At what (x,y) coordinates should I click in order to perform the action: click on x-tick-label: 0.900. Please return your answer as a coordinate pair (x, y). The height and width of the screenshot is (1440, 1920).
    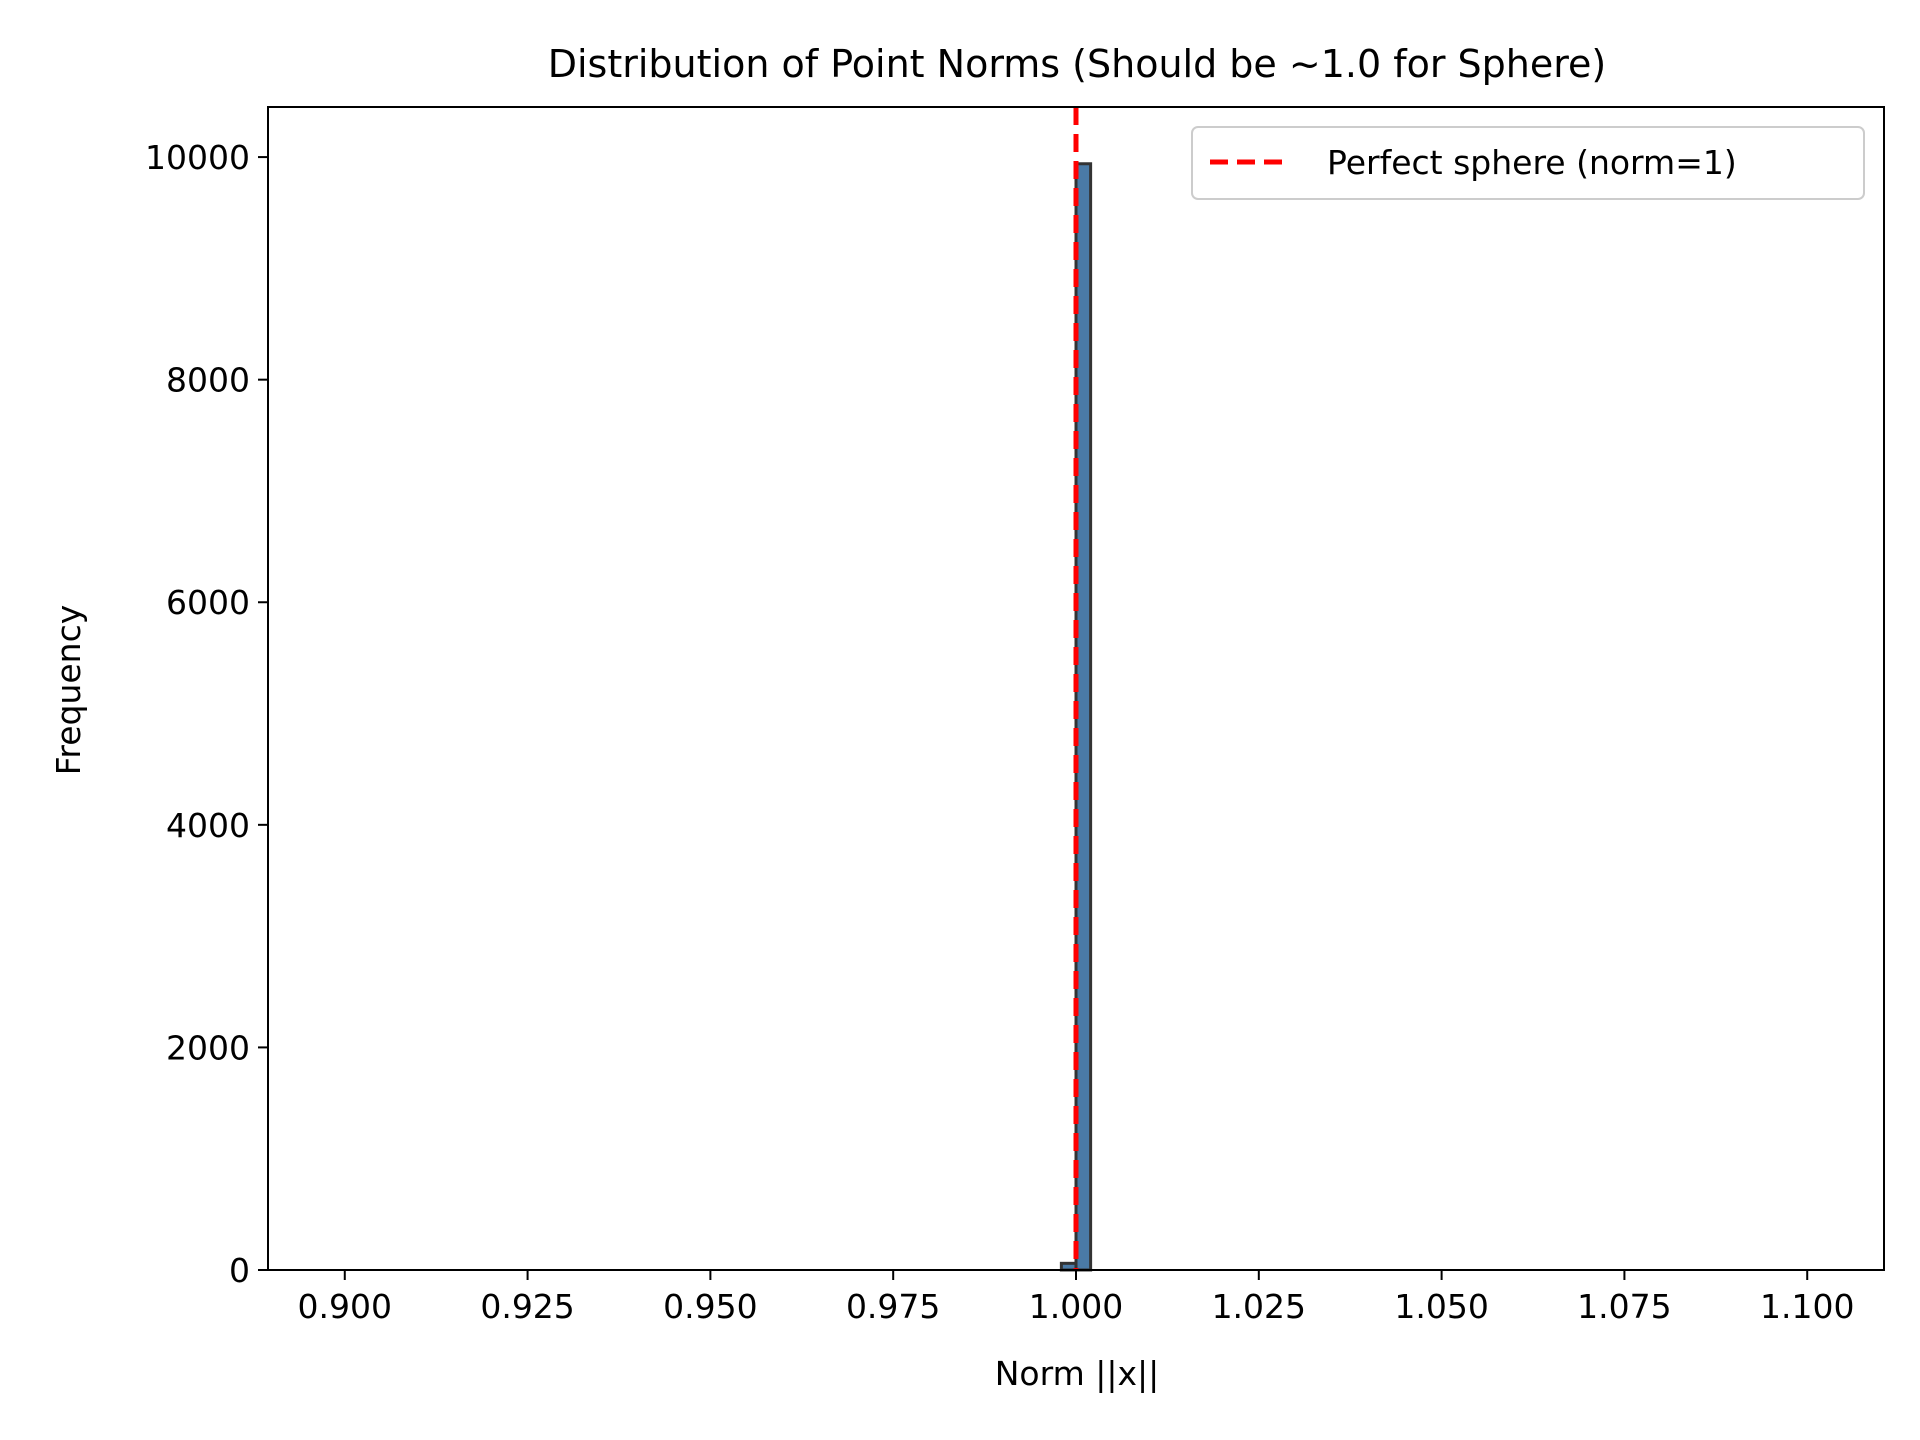
    Looking at the image, I should click on (345, 1306).